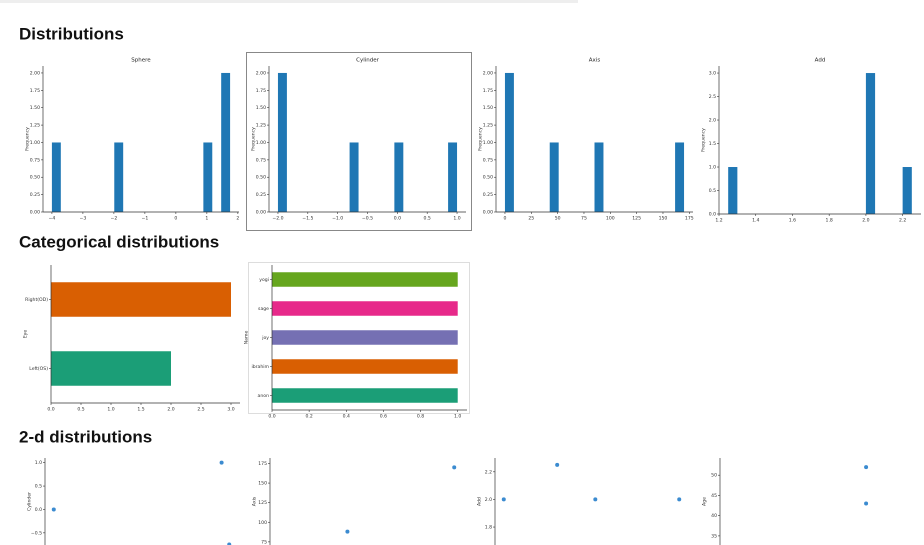  I want to click on x-tick-label: 0.2, so click(308, 417).